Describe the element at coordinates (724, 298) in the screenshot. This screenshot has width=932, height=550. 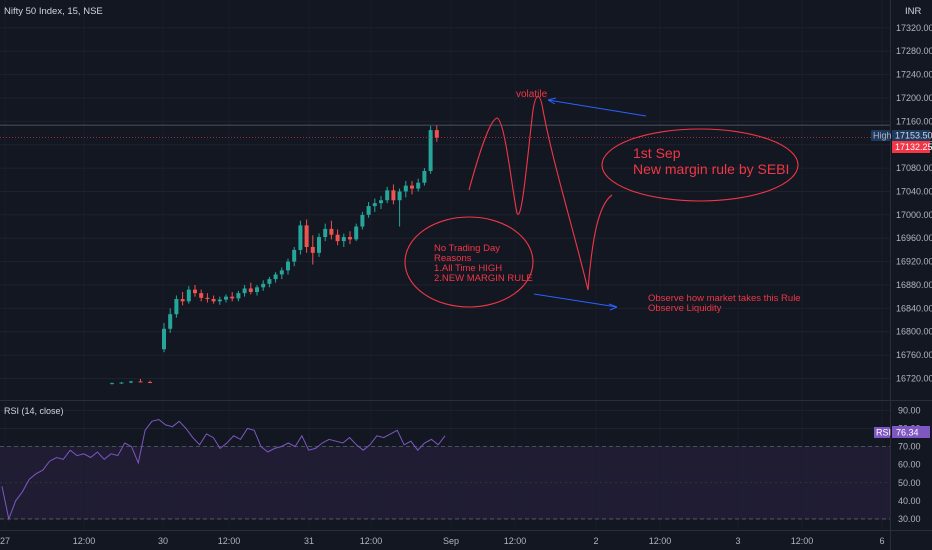
I see `annotation-observe-rule: Observe how market takes this Rule` at that location.